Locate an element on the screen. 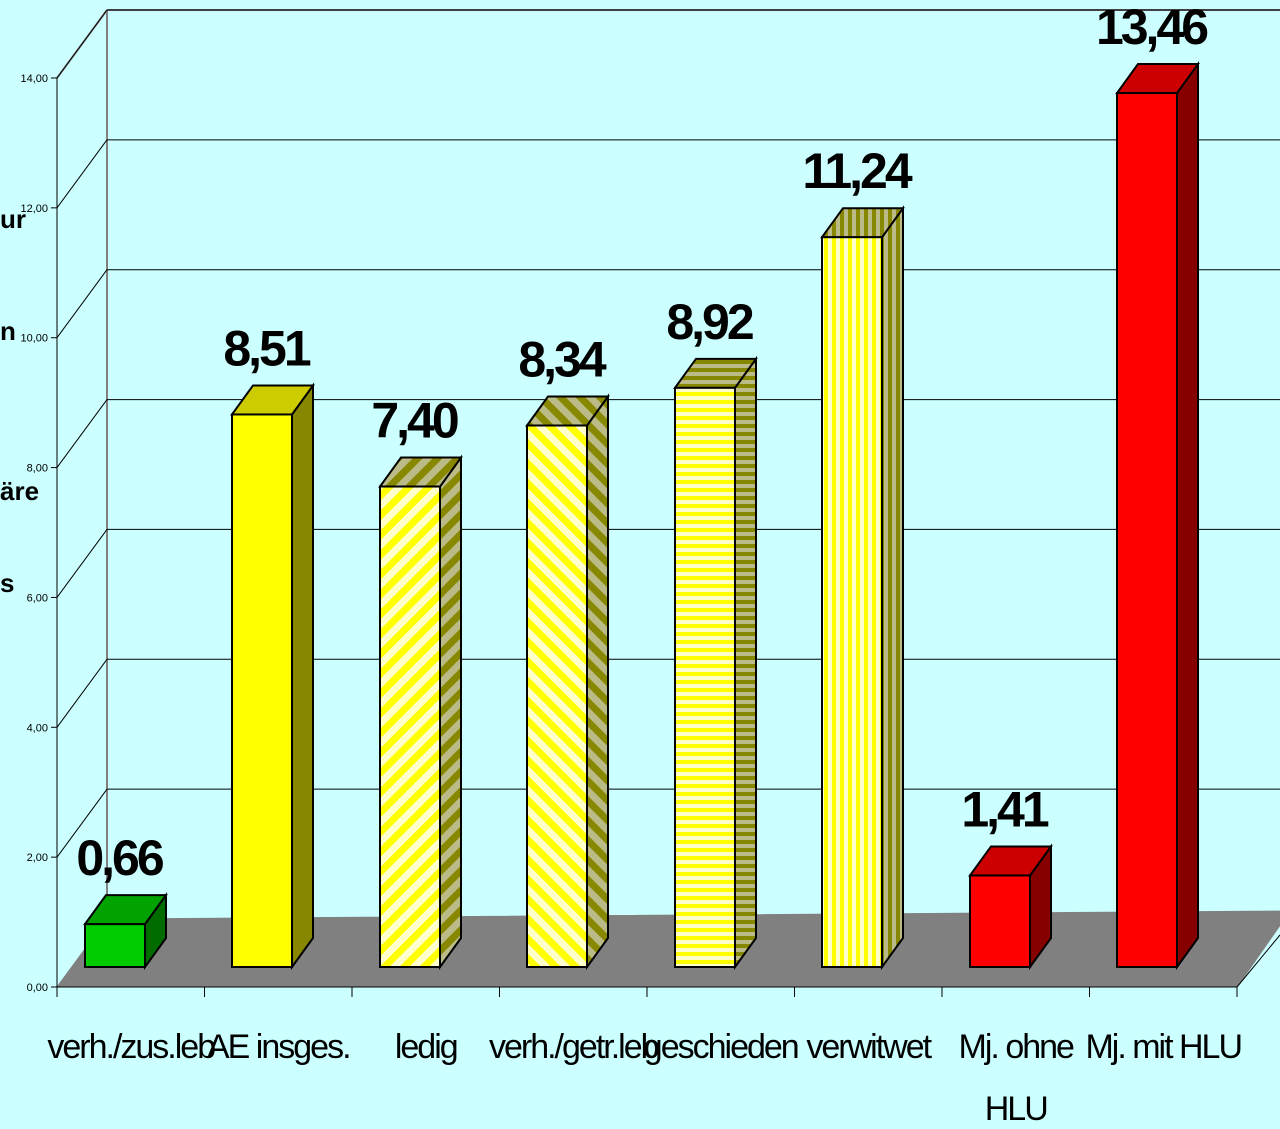 Image resolution: width=1280 pixels, height=1129 pixels. y-axis-title-fragment: s is located at coordinates (7, 583).